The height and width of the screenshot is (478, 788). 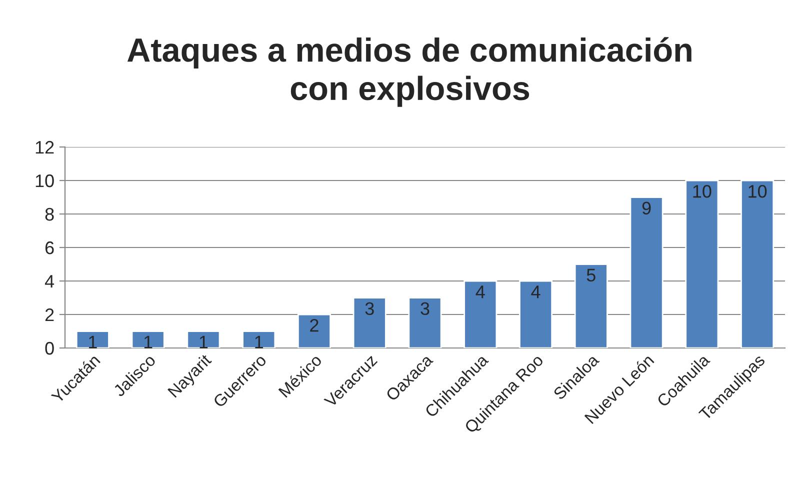 I want to click on data-label: 5, so click(x=591, y=275).